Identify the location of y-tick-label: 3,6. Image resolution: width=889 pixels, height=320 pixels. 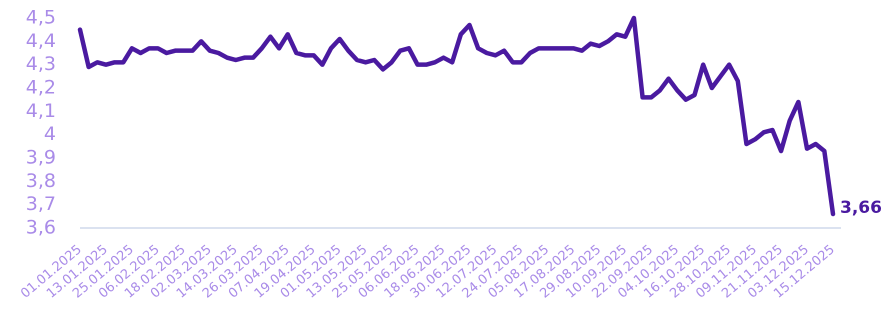
(41, 228).